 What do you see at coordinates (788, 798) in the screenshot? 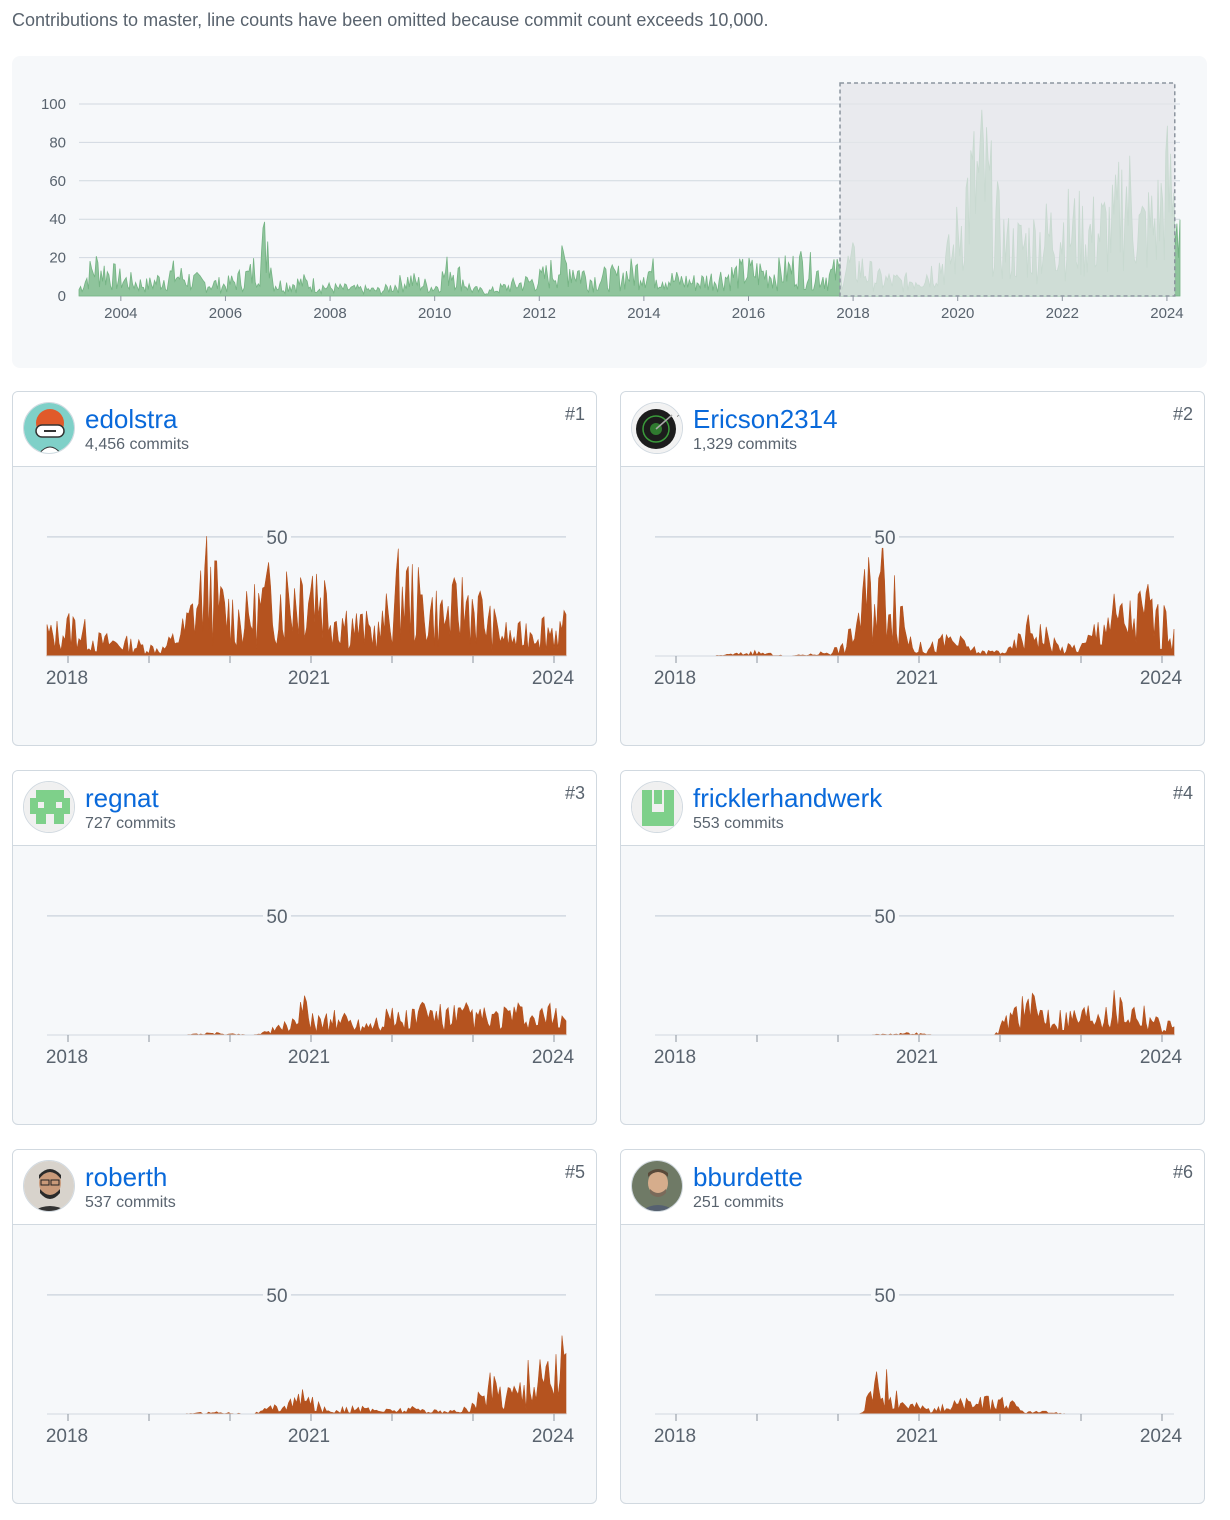
I see `contributor-name-link: fricklerhandwerk` at bounding box center [788, 798].